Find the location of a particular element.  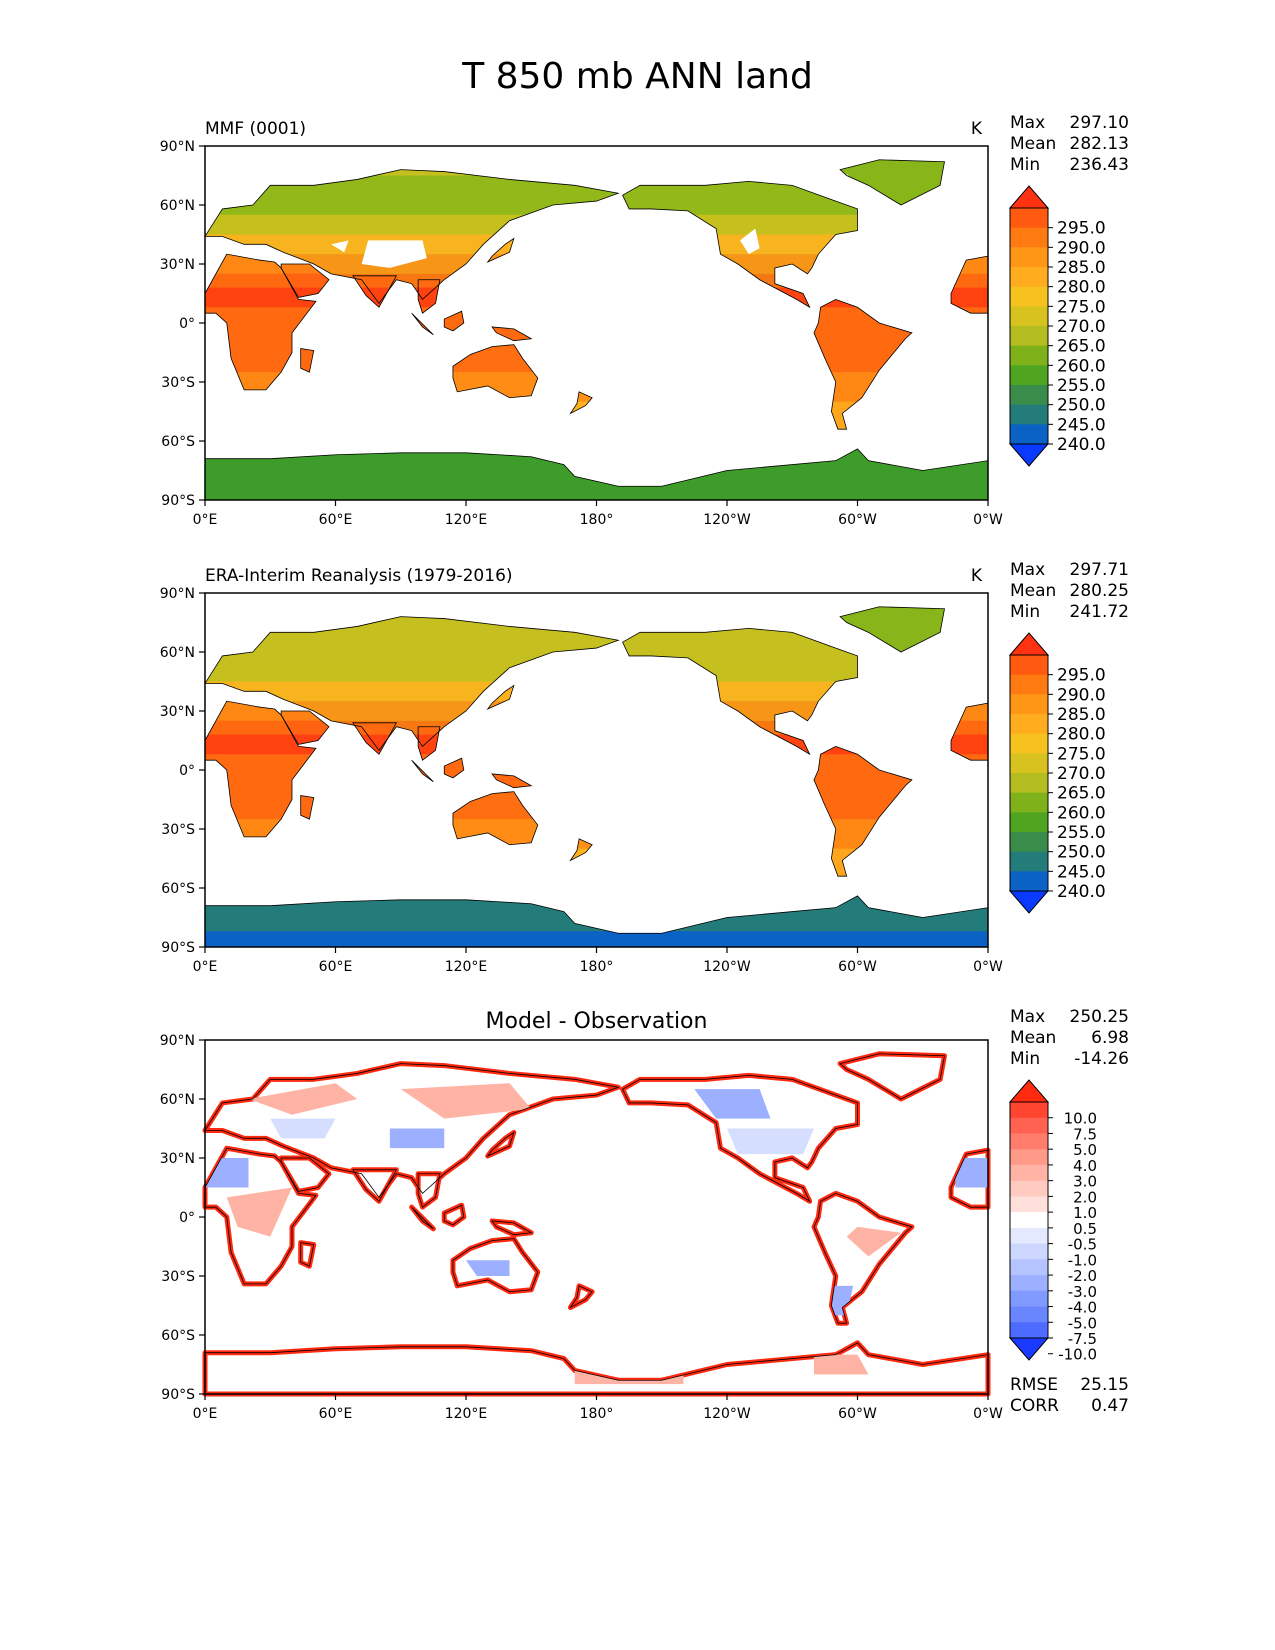

colorbar-outline is located at coordinates (1029, 1220).